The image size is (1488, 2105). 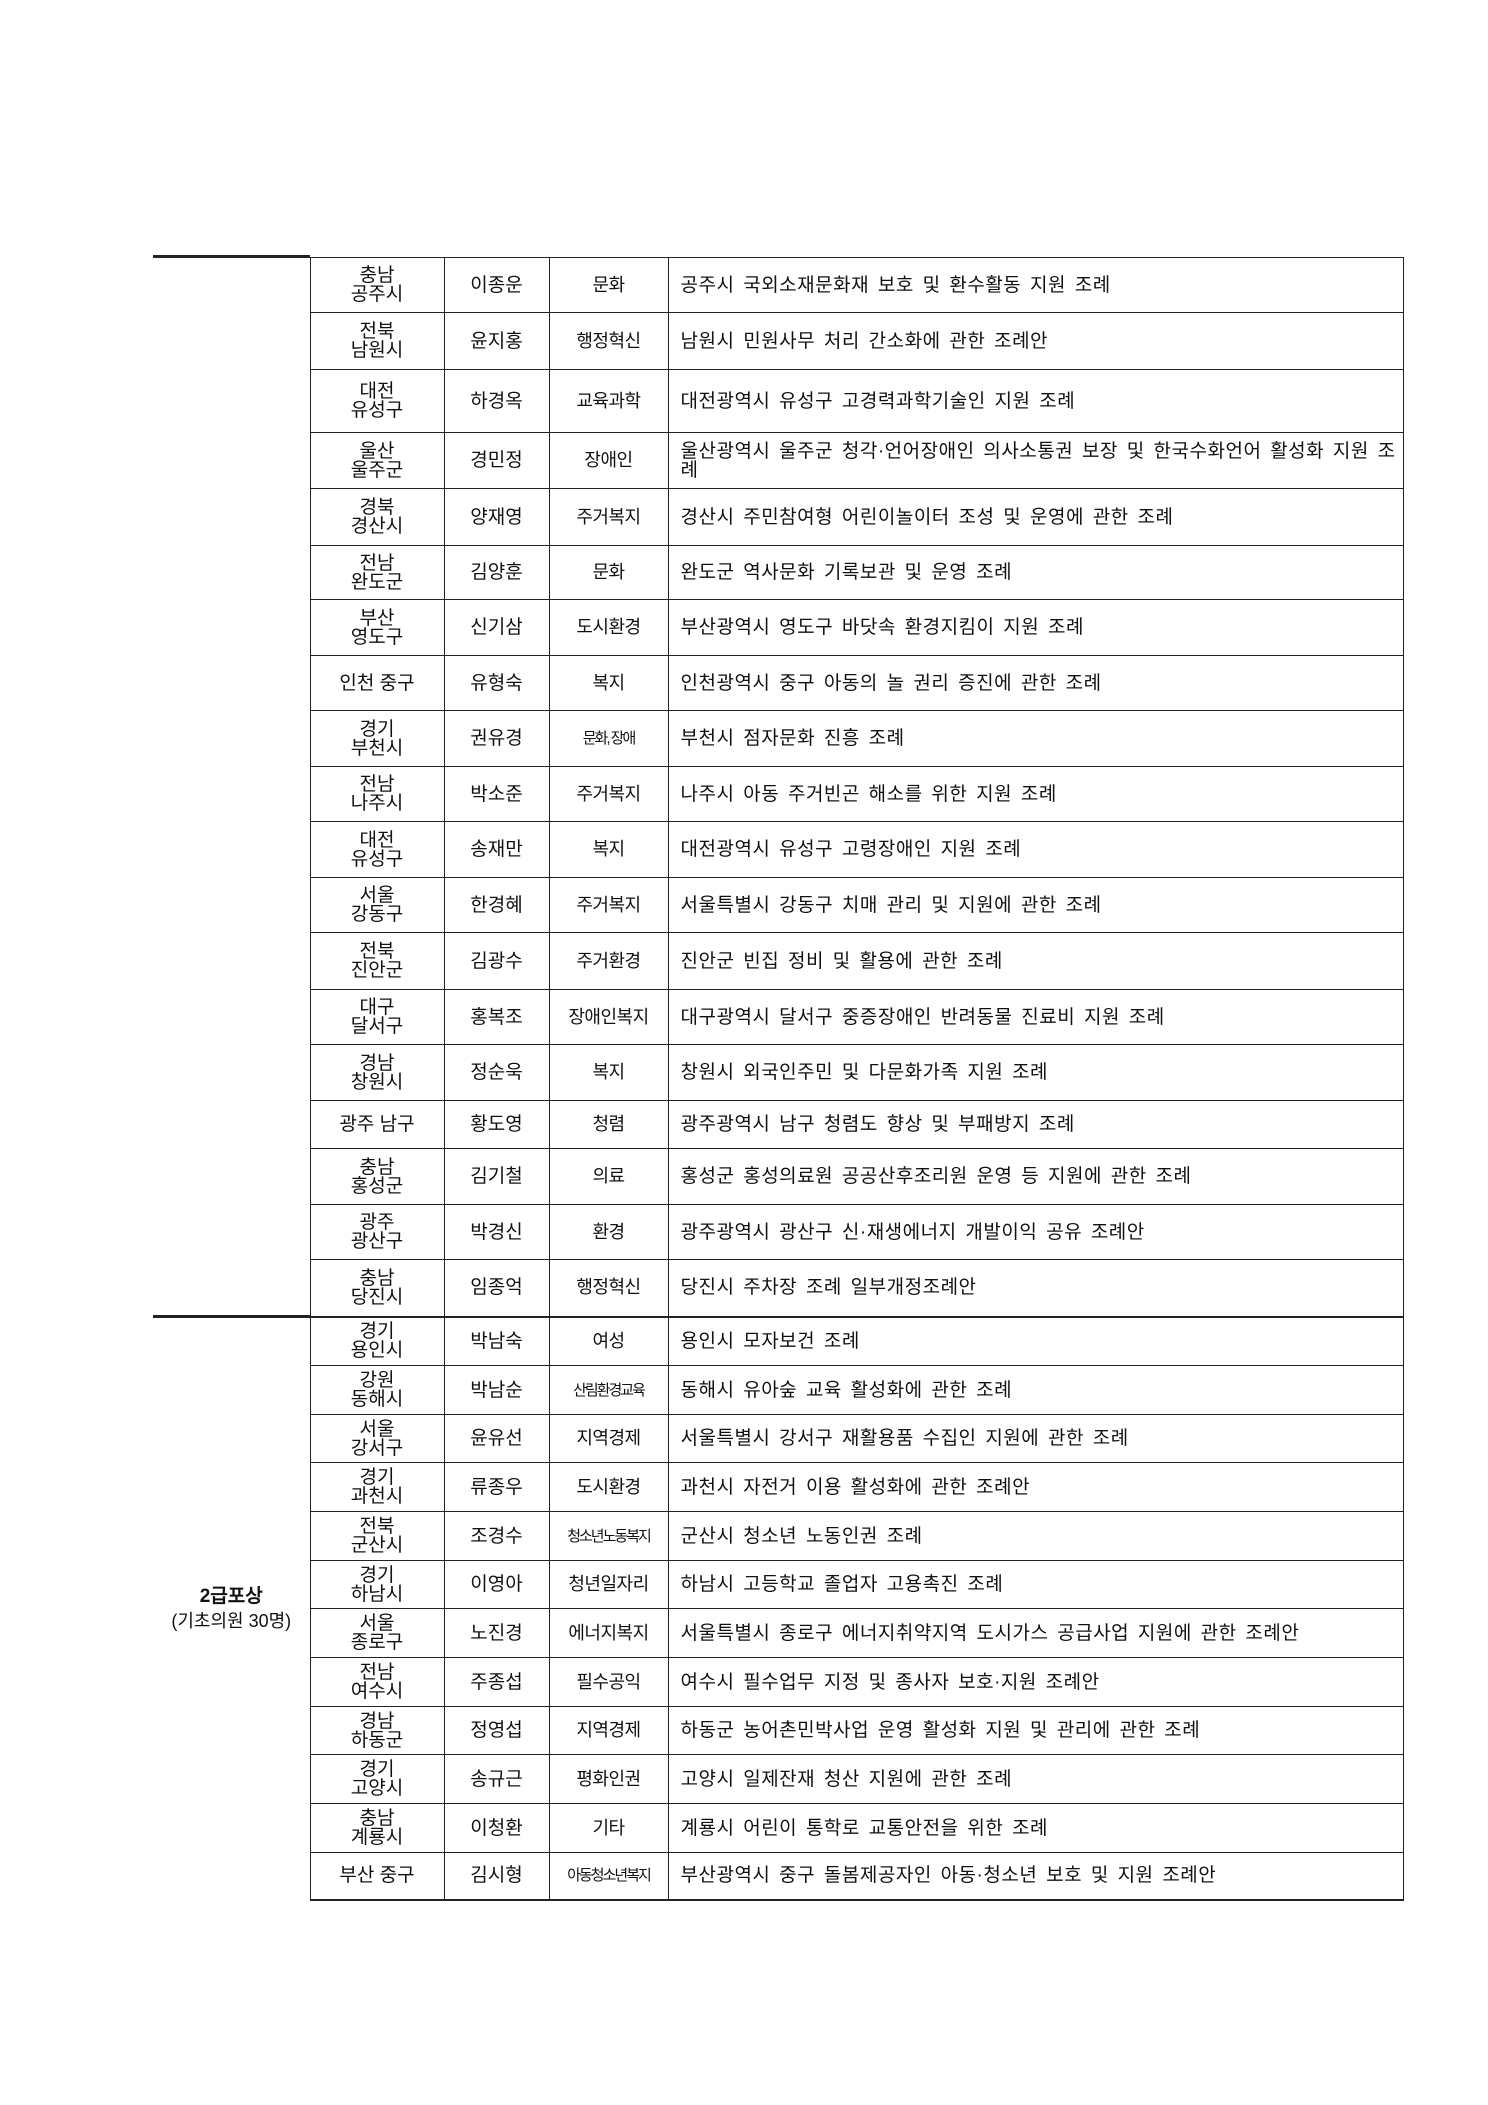 What do you see at coordinates (1035, 1072) in the screenshot?
I see `ordinance-cell: 창원시 외국인주민 및 다문화가족 지원 조례` at bounding box center [1035, 1072].